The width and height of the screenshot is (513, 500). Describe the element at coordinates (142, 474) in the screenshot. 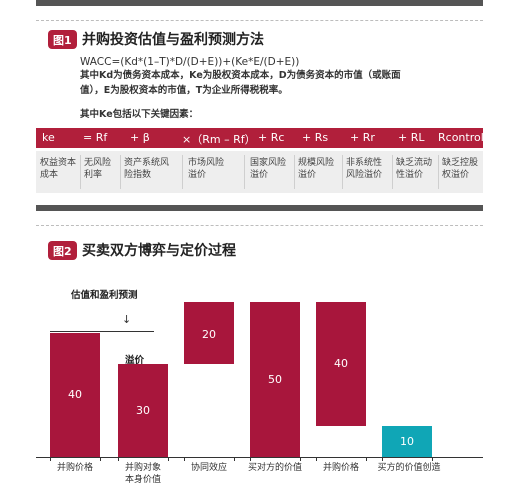

I see `x-label-1: 并购对象 本身价值` at that location.